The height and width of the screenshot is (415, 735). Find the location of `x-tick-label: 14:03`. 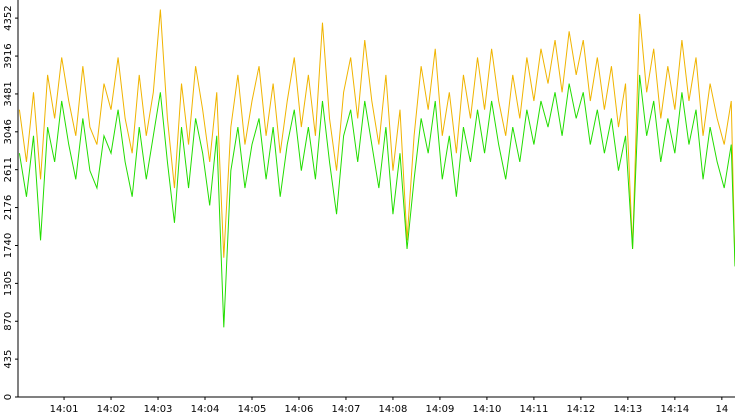

x-tick-label: 14:03 is located at coordinates (158, 409).